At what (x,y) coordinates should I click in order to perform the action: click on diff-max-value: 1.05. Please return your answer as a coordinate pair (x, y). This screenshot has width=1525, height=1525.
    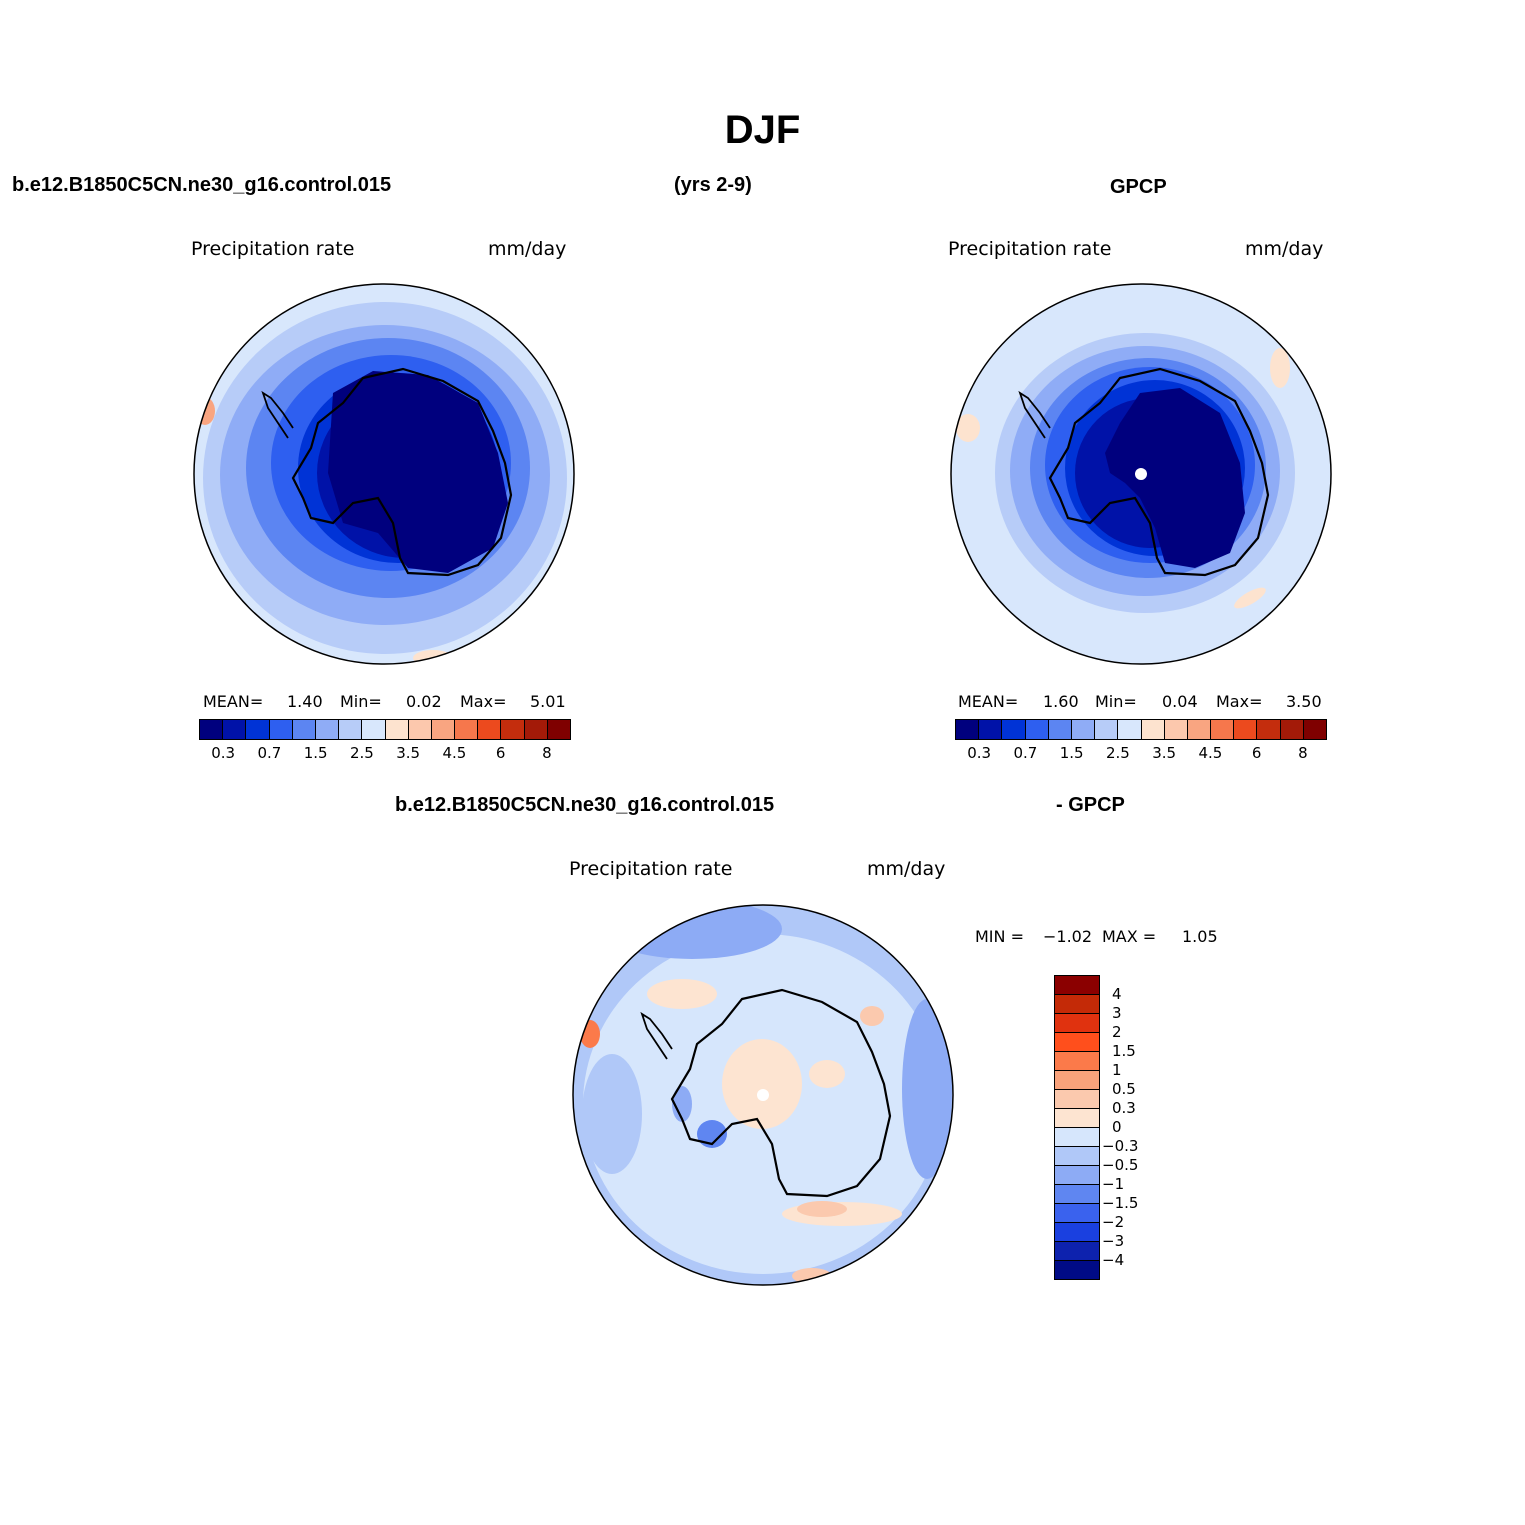
    Looking at the image, I should click on (1200, 936).